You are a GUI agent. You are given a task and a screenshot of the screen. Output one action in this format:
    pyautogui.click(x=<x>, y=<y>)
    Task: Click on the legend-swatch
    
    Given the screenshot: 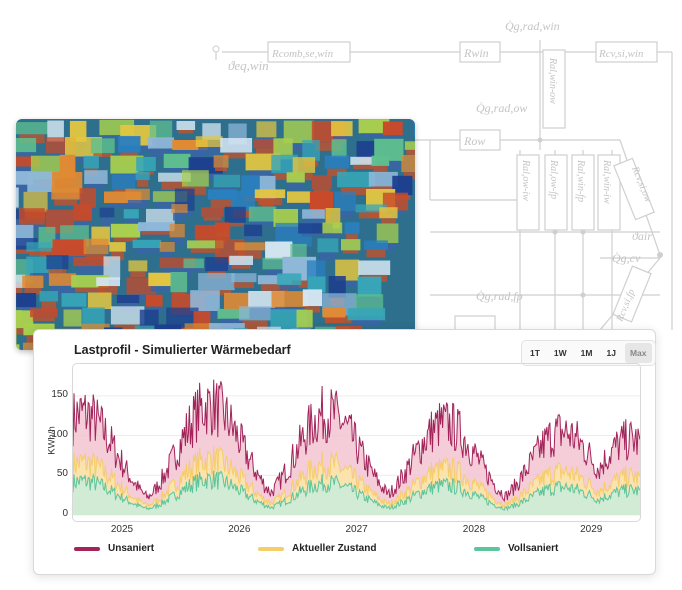 What is the action you would take?
    pyautogui.click(x=271, y=548)
    